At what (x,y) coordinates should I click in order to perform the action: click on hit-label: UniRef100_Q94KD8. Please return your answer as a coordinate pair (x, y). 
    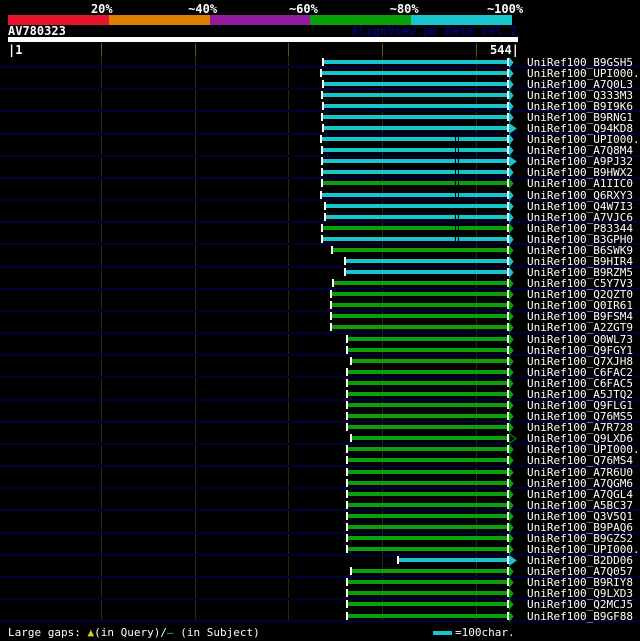
    Looking at the image, I should click on (580, 128).